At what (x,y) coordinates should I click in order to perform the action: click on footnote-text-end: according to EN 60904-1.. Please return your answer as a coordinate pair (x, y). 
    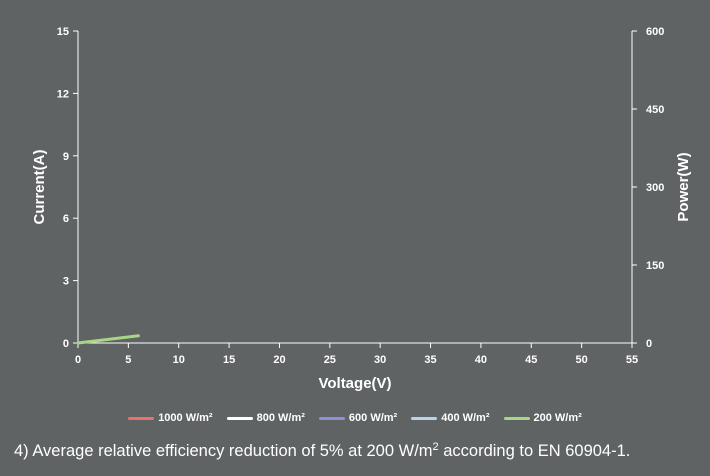
    Looking at the image, I should click on (534, 451).